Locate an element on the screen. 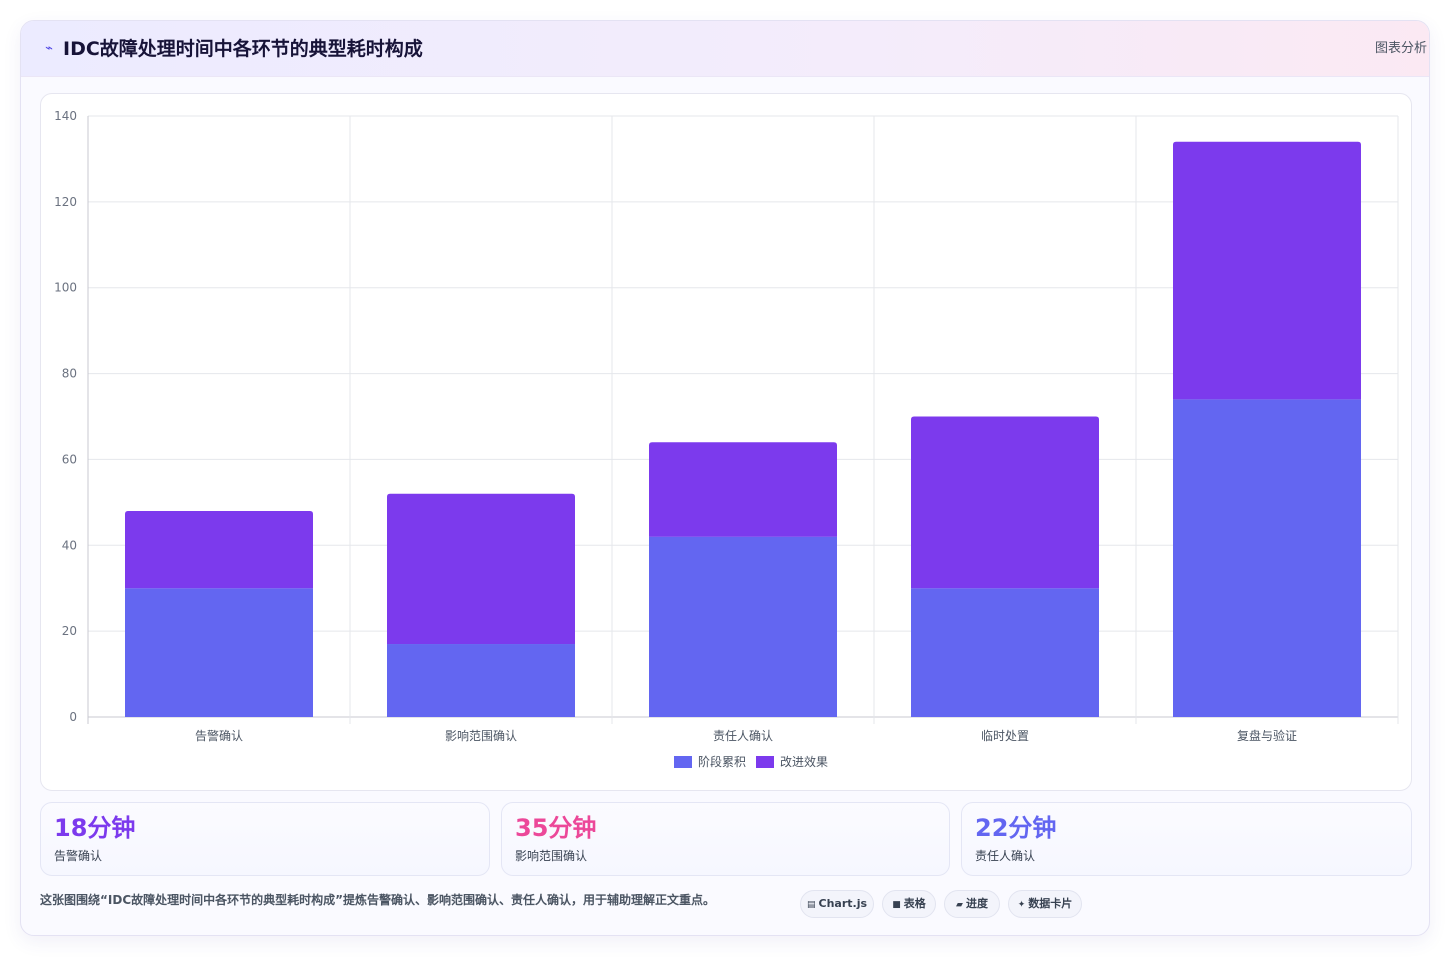 Image resolution: width=1450 pixels, height=957 pixels. x-tick-label: 临时处置 is located at coordinates (1005, 736).